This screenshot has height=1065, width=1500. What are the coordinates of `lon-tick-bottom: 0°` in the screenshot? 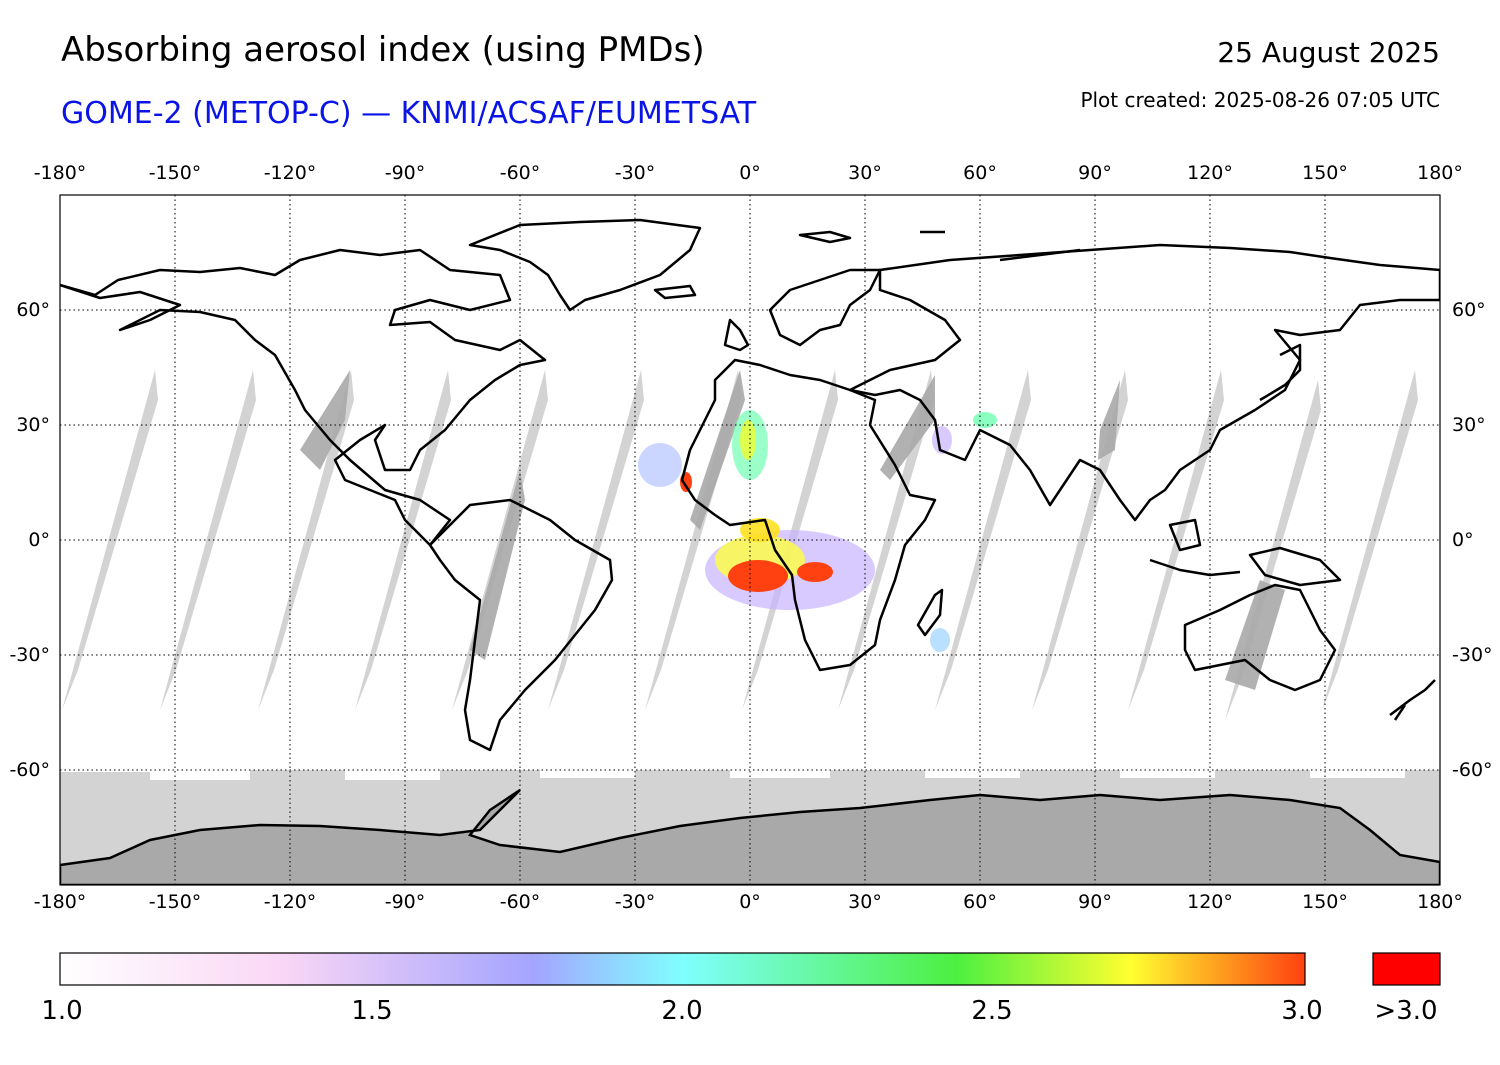 It's located at (750, 902).